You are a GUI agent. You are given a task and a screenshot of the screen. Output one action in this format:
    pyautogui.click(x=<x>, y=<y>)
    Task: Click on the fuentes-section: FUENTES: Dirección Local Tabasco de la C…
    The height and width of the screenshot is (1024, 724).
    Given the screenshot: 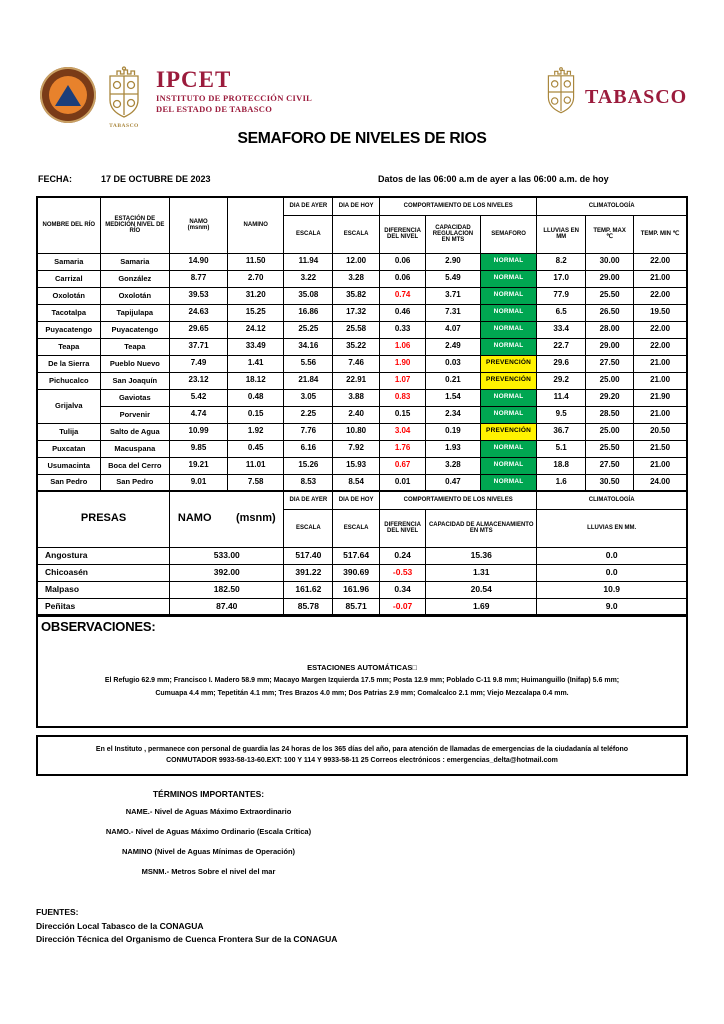 What is the action you would take?
    pyautogui.click(x=362, y=926)
    